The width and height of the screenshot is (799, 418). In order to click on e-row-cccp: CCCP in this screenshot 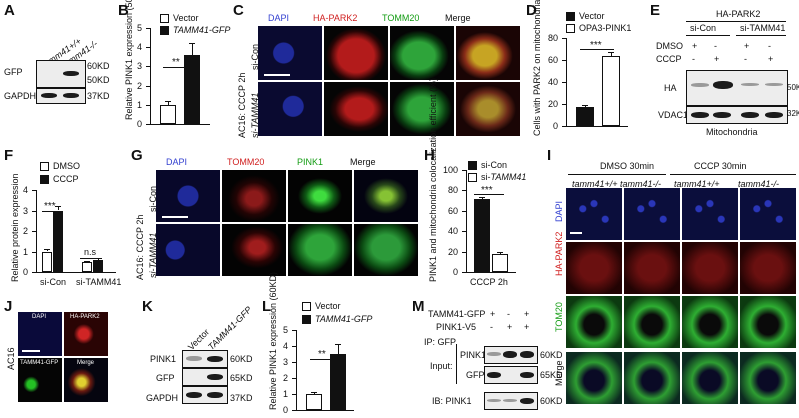, I will do `click(669, 59)`.